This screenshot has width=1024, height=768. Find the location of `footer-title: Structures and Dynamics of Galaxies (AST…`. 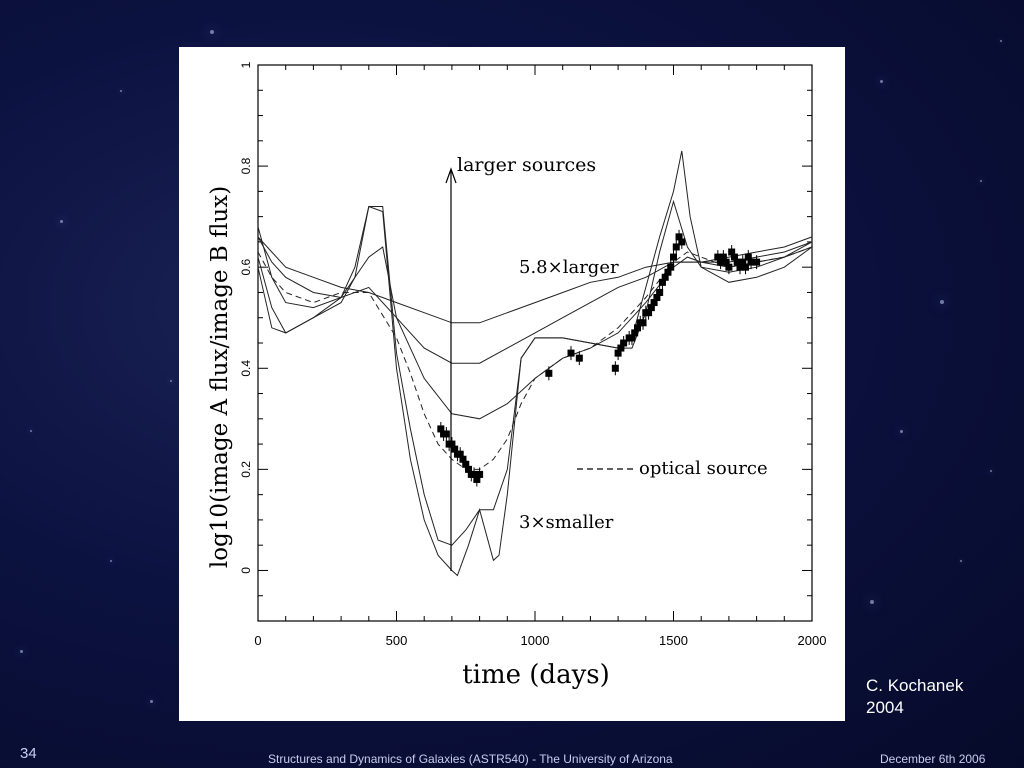

footer-title: Structures and Dynamics of Galaxies (AST… is located at coordinates (470, 759).